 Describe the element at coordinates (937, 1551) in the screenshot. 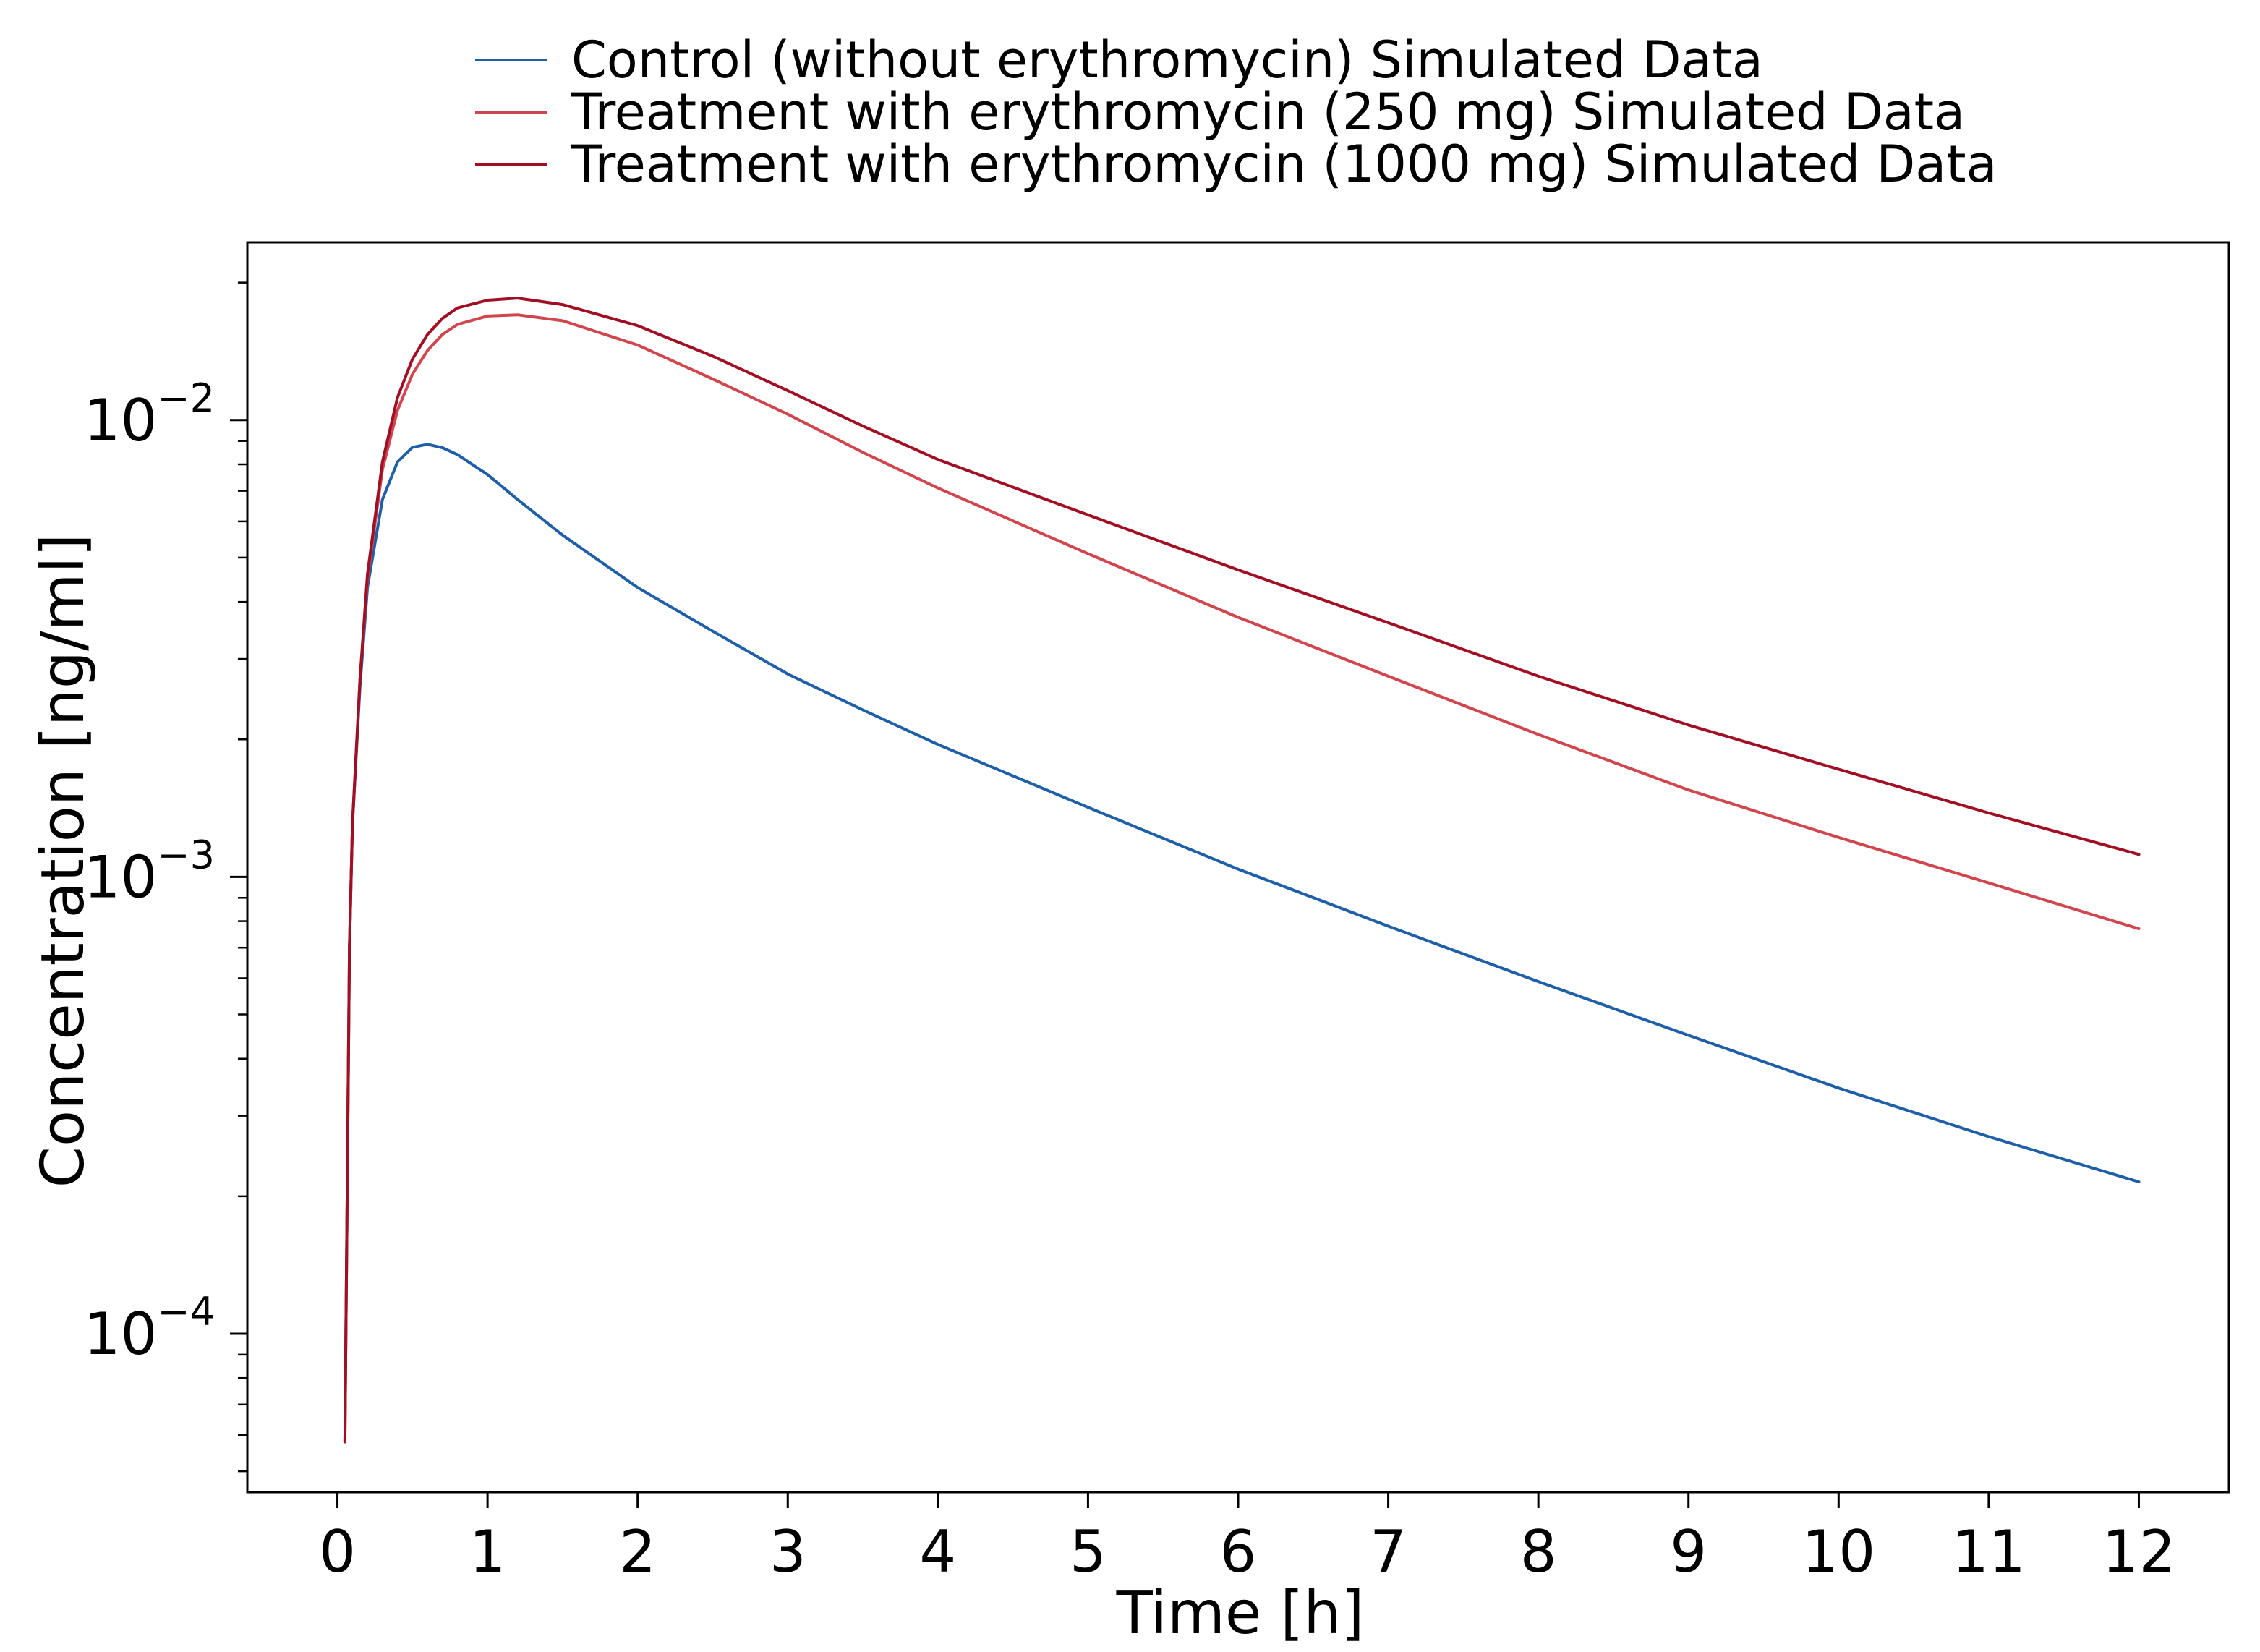

I see `x-tick-label: 4` at that location.